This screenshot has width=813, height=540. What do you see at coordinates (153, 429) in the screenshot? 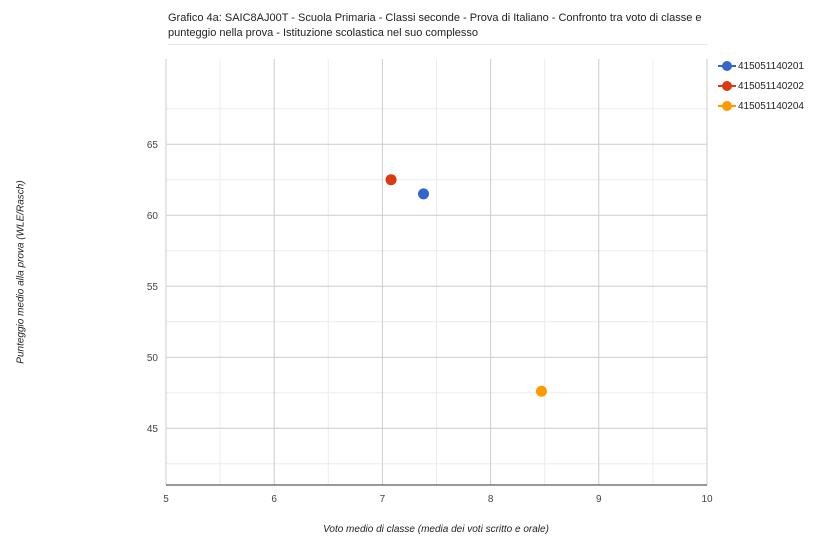
I see `y-tick-label: 45` at bounding box center [153, 429].